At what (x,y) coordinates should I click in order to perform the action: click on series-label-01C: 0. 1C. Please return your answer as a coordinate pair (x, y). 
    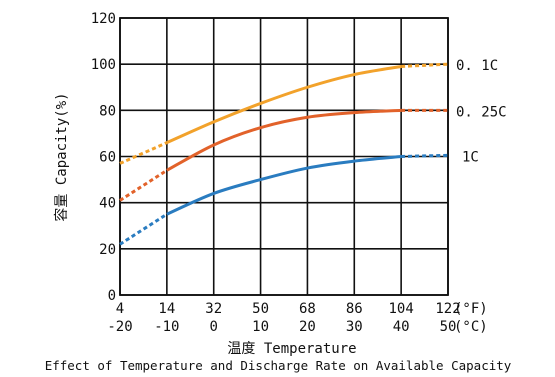
    Looking at the image, I should click on (477, 66).